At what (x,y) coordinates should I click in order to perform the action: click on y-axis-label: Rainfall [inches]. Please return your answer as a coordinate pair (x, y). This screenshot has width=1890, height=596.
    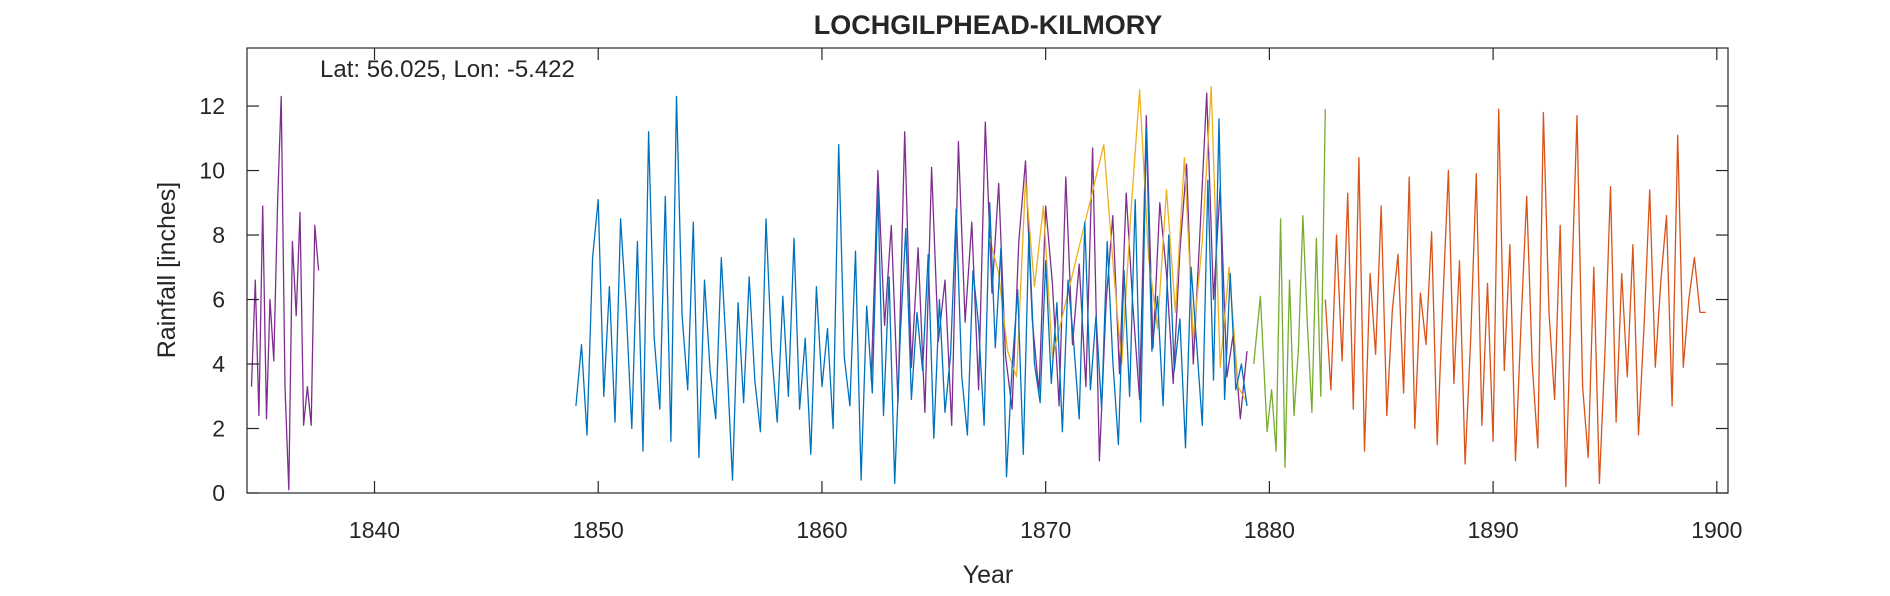
    Looking at the image, I should click on (167, 270).